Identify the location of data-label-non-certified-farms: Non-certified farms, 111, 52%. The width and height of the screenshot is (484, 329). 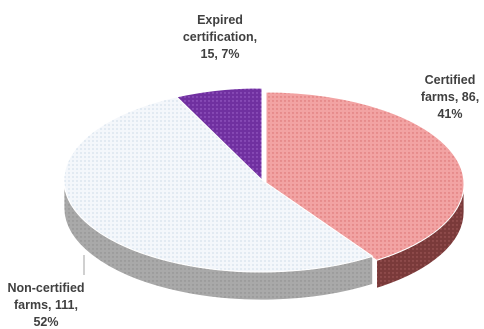
(45, 305).